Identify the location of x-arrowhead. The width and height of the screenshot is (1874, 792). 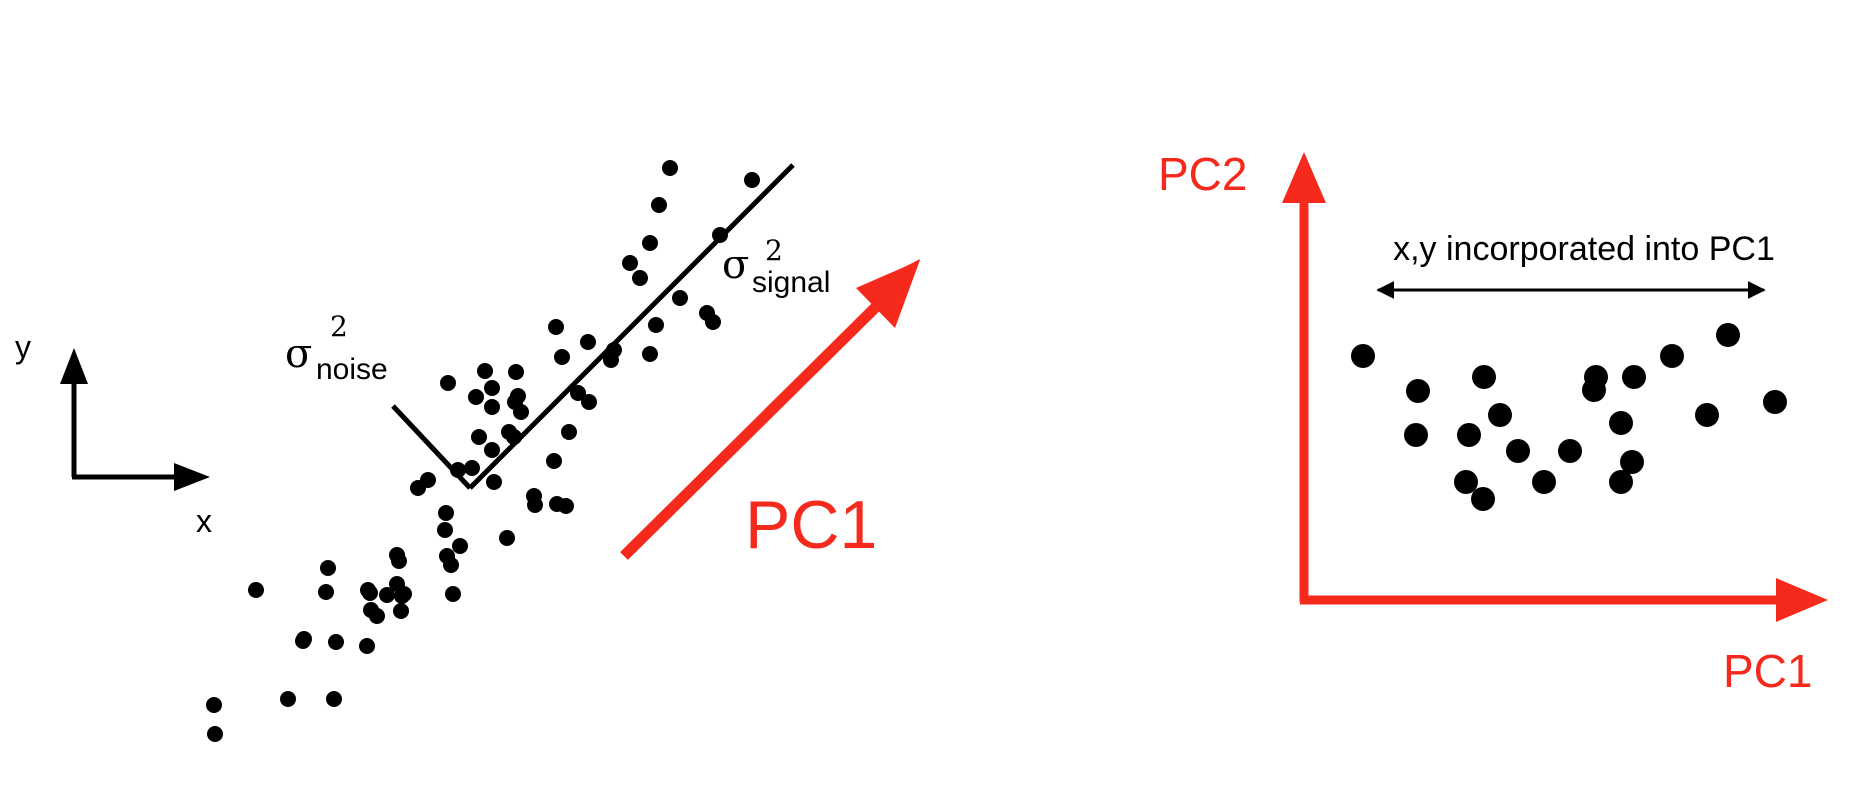
(192, 477).